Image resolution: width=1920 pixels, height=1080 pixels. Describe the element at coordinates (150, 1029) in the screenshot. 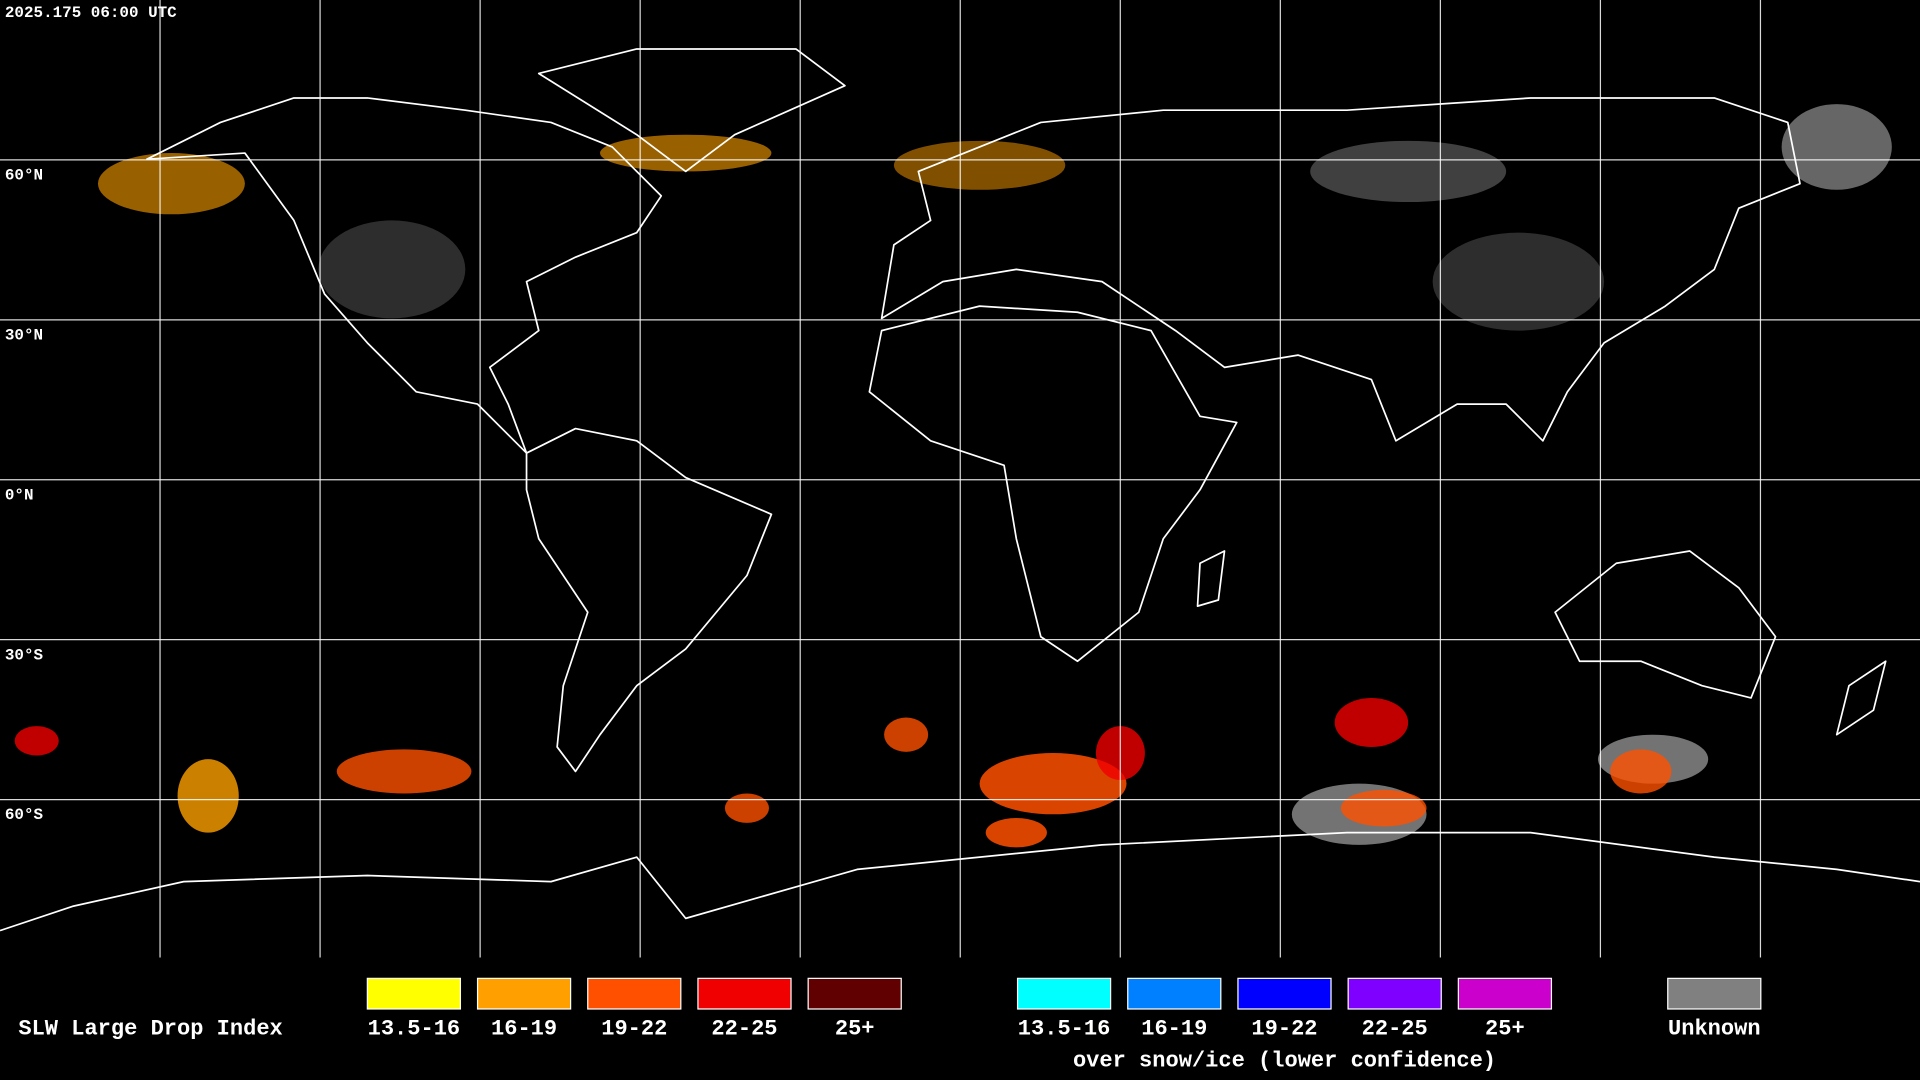

I see `legend-title: SLW Large Drop Index` at that location.